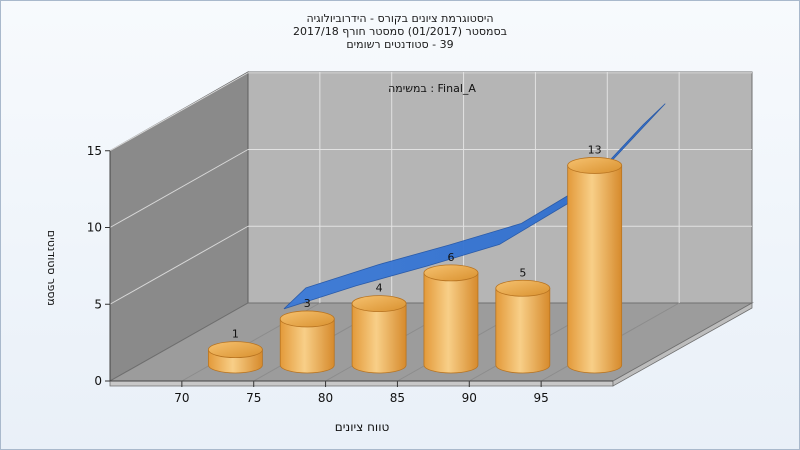 The height and width of the screenshot is (450, 800). I want to click on bar-90: 5, so click(523, 320).